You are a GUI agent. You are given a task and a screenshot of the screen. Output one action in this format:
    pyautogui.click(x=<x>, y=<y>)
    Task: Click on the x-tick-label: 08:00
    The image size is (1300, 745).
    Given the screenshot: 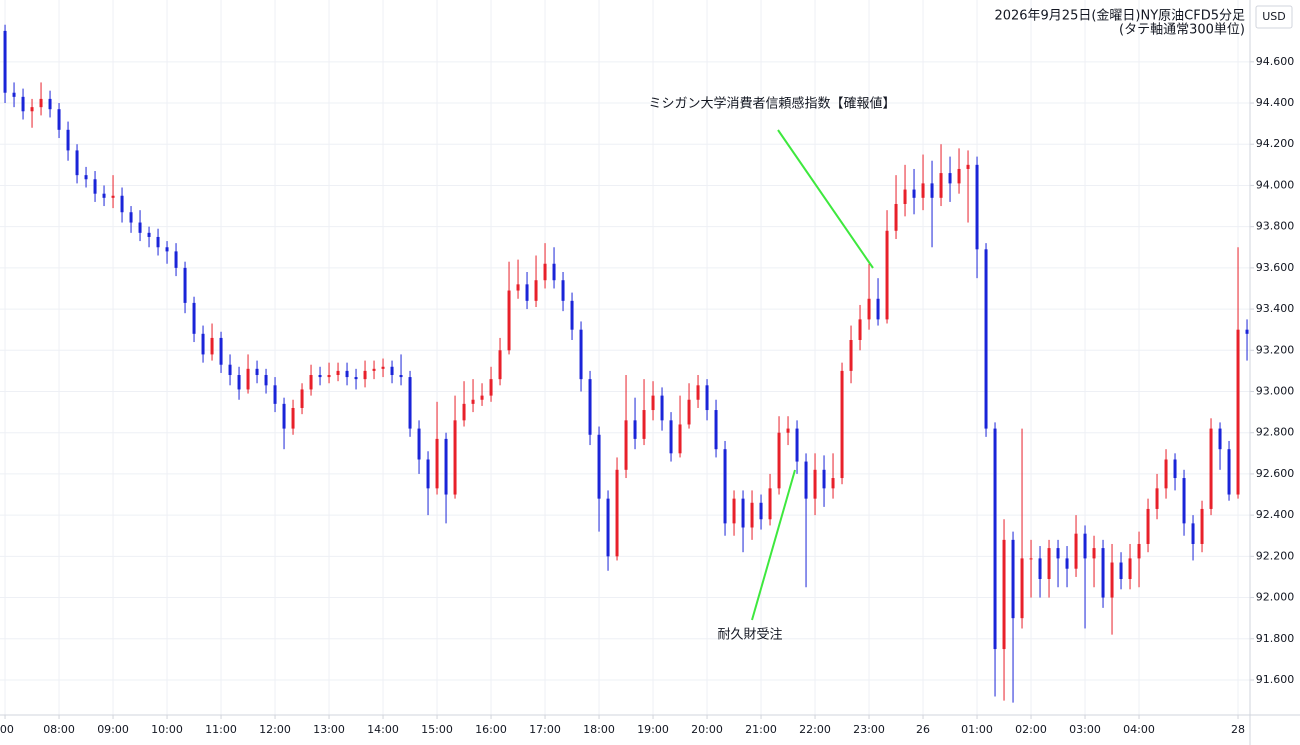 What is the action you would take?
    pyautogui.click(x=59, y=729)
    